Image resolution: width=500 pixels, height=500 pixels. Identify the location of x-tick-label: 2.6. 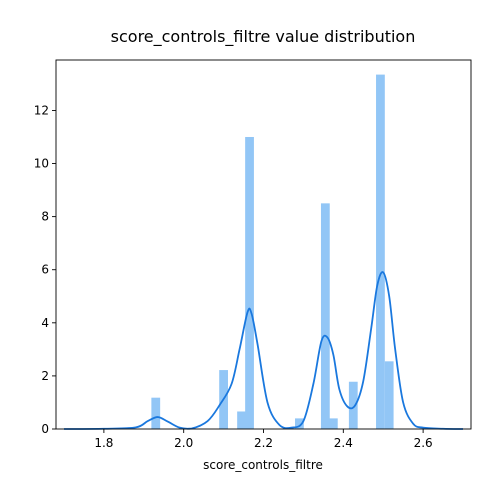
(423, 443).